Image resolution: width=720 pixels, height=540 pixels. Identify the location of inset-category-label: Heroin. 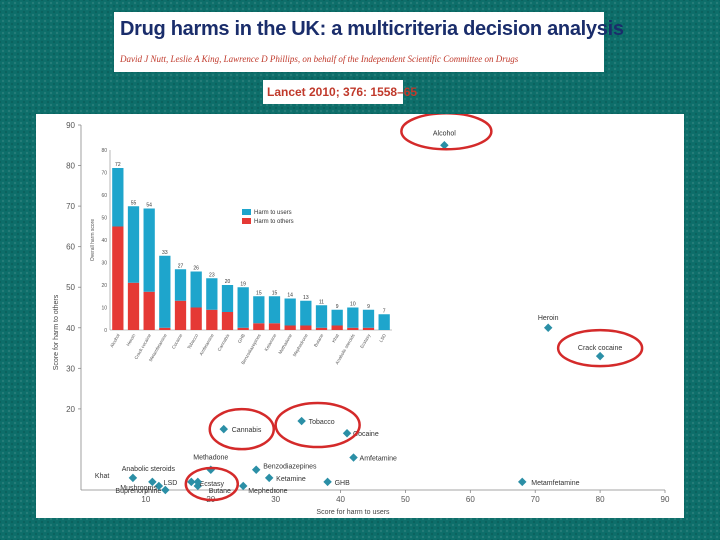
(130, 340).